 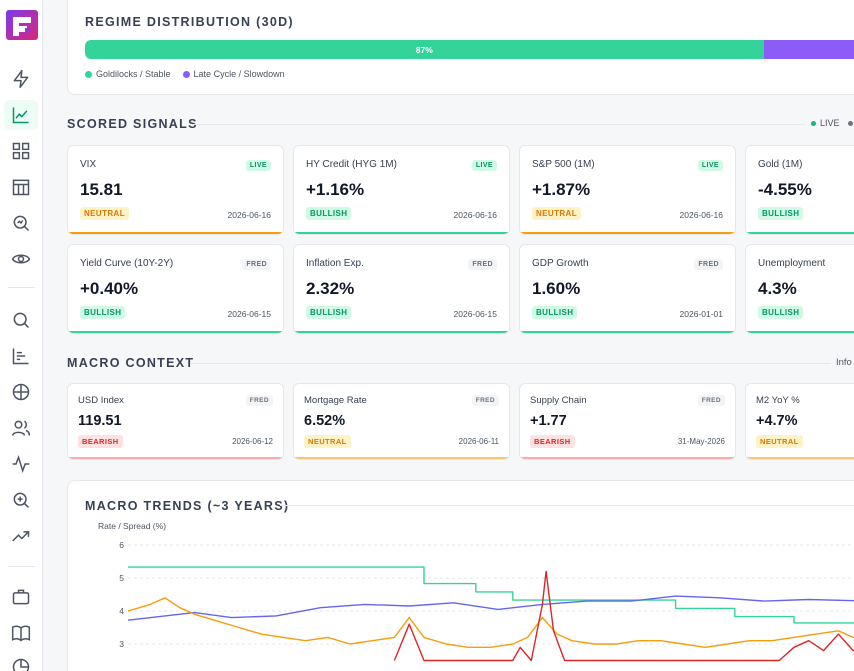 I want to click on line-chart-icon, so click(x=21, y=115).